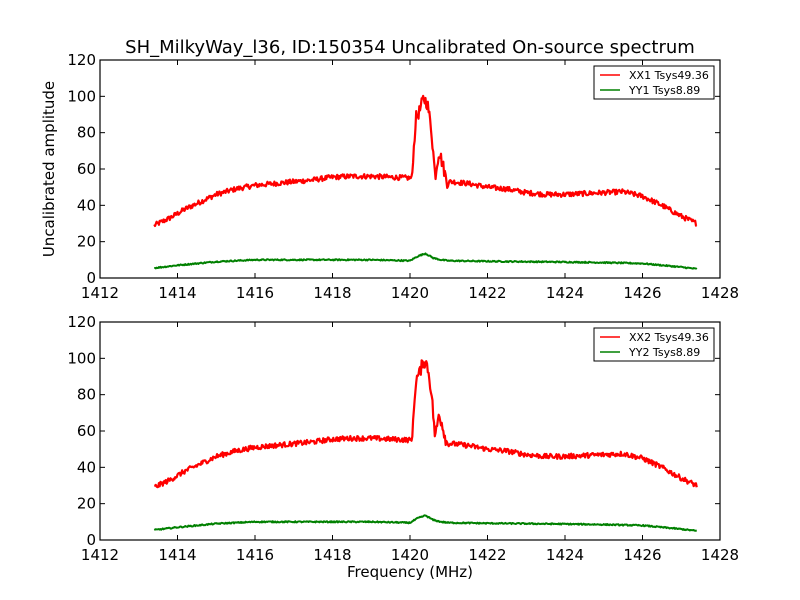 This screenshot has width=800, height=600. I want to click on legend-entry: XX1 Tsys49.36, so click(669, 75).